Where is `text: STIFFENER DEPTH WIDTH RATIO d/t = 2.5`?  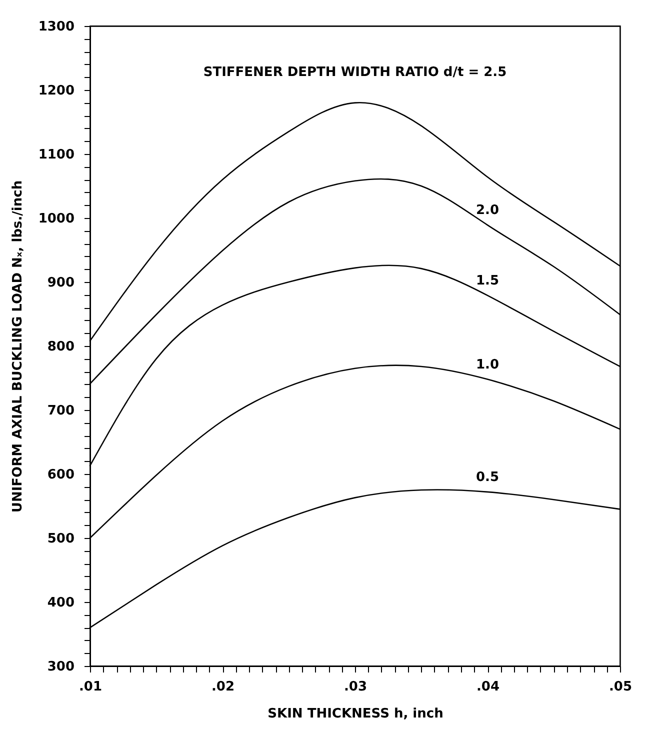 text: STIFFENER DEPTH WIDTH RATIO d/t = 2.5 is located at coordinates (355, 72).